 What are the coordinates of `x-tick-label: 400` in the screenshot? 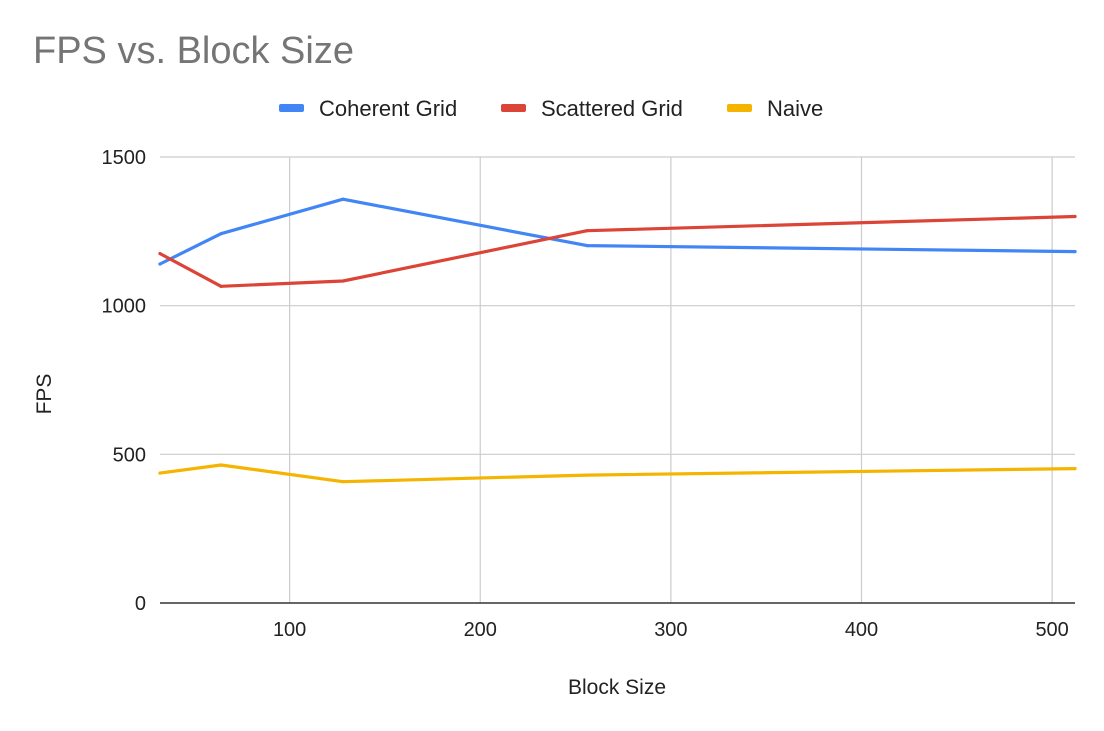 It's located at (861, 630).